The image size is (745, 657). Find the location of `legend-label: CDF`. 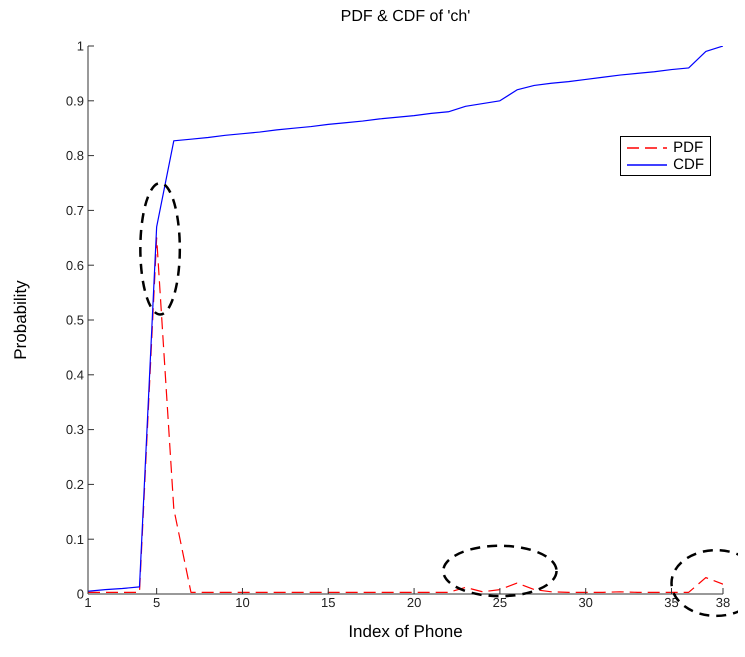

legend-label: CDF is located at coordinates (688, 164).